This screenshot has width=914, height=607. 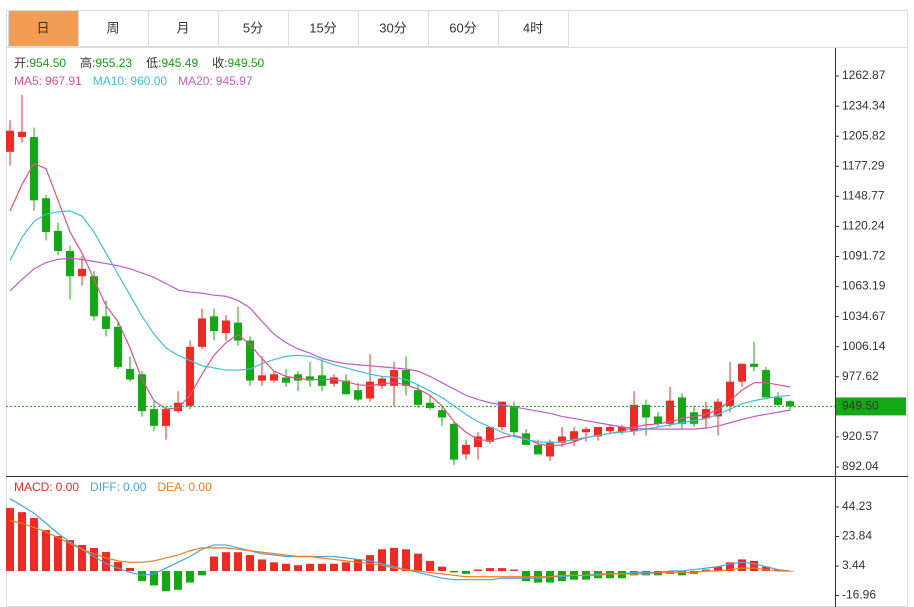 I want to click on legend-label: DEA:, so click(x=171, y=487).